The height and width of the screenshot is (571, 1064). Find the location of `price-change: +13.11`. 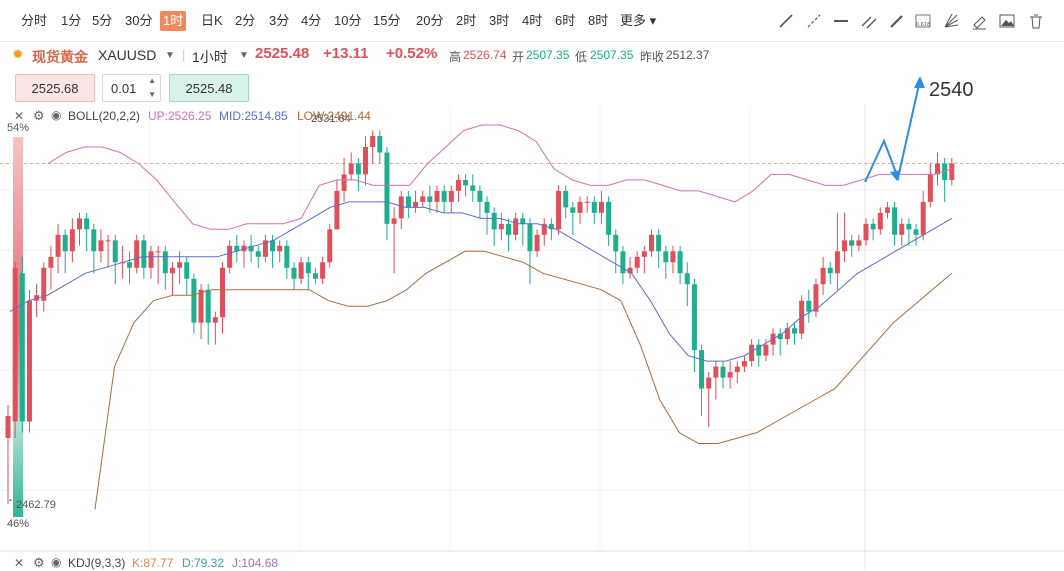

price-change: +13.11 is located at coordinates (346, 53).